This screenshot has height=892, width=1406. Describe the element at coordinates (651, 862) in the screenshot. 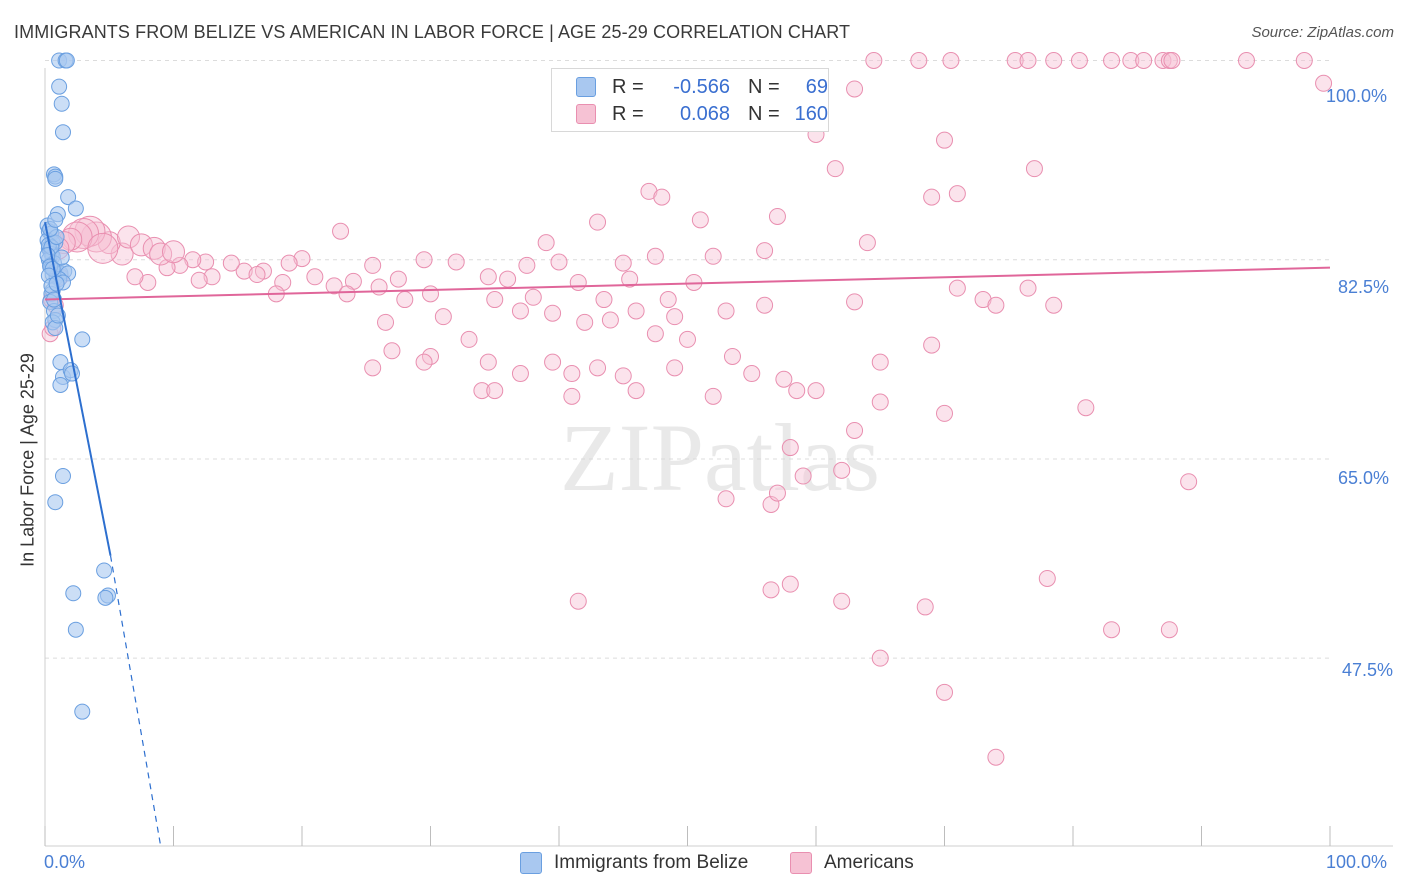

I see `legend-label-belize: Immigrants from Belize` at that location.